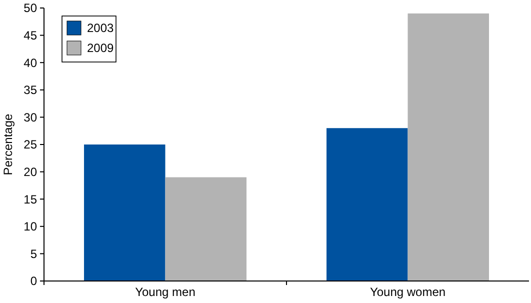 Image resolution: width=531 pixels, height=303 pixels. Describe the element at coordinates (408, 292) in the screenshot. I see `x-tick-label: Young women` at that location.